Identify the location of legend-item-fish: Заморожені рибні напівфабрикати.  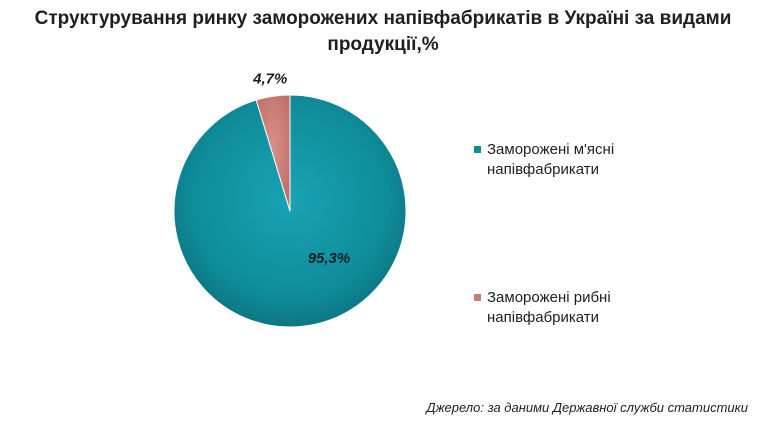
(604, 308).